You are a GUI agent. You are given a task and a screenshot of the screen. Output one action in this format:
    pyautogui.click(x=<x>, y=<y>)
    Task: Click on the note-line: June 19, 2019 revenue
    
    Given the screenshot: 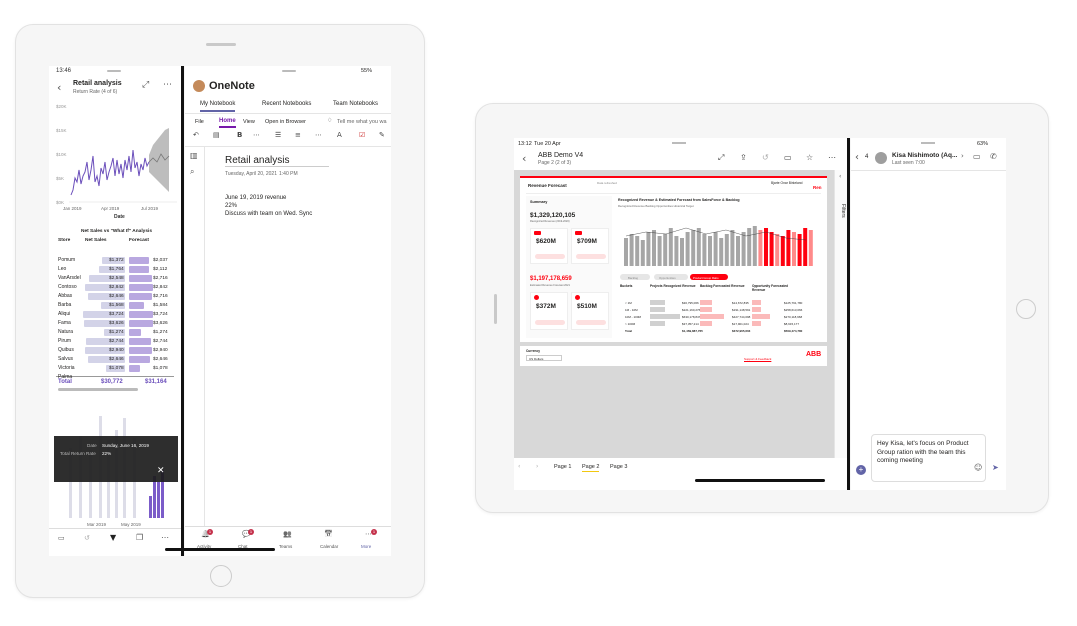 What is the action you would take?
    pyautogui.click(x=256, y=198)
    